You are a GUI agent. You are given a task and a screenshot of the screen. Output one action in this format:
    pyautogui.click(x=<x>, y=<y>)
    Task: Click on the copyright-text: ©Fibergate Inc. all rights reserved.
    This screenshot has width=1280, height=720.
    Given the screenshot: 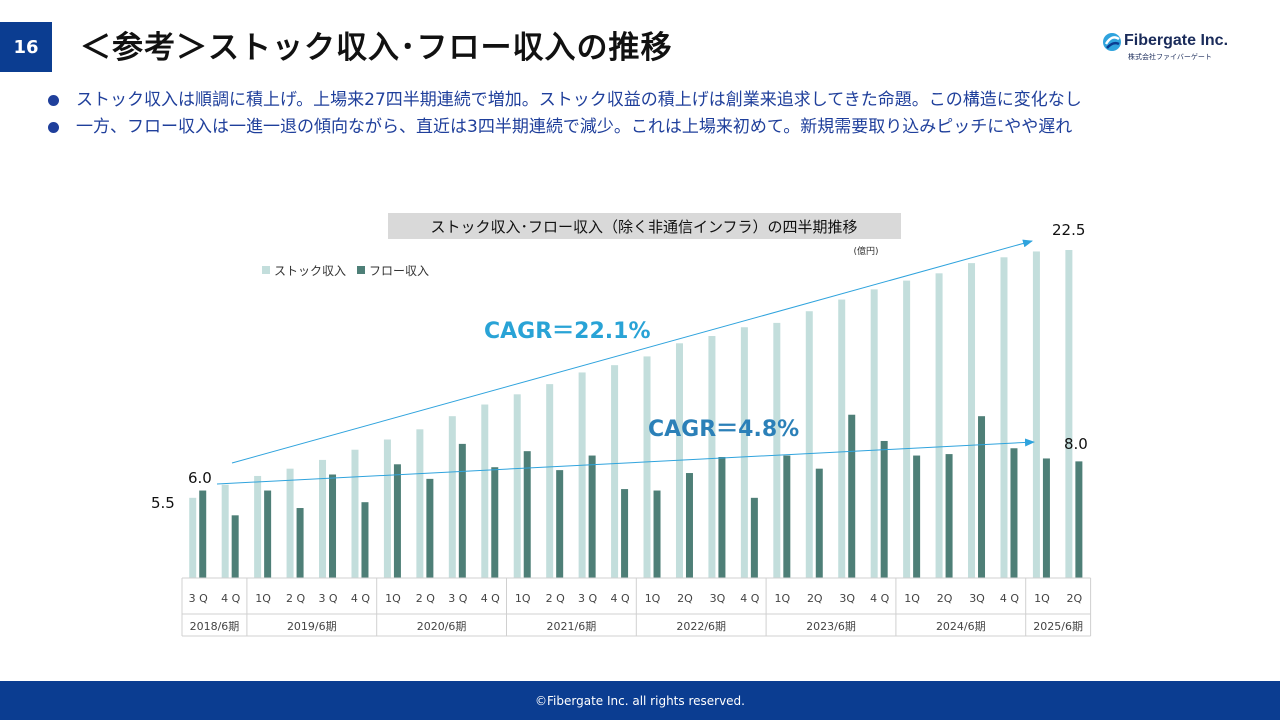 What is the action you would take?
    pyautogui.click(x=640, y=700)
    